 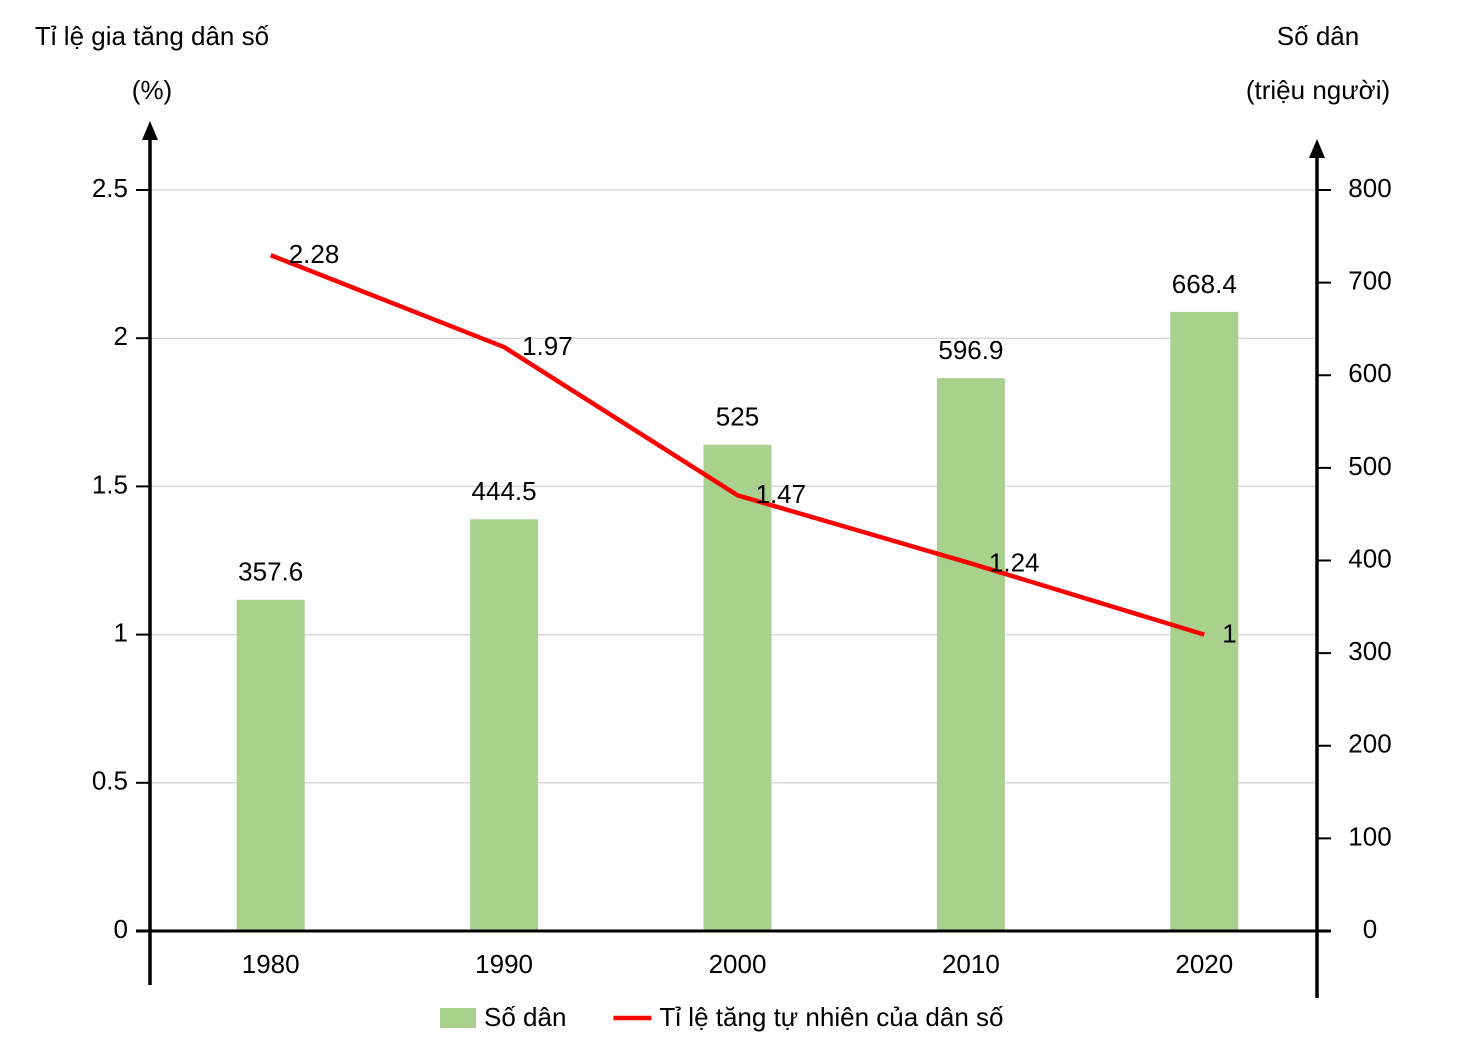 What do you see at coordinates (1204, 964) in the screenshot?
I see `x-tick-label: 2020` at bounding box center [1204, 964].